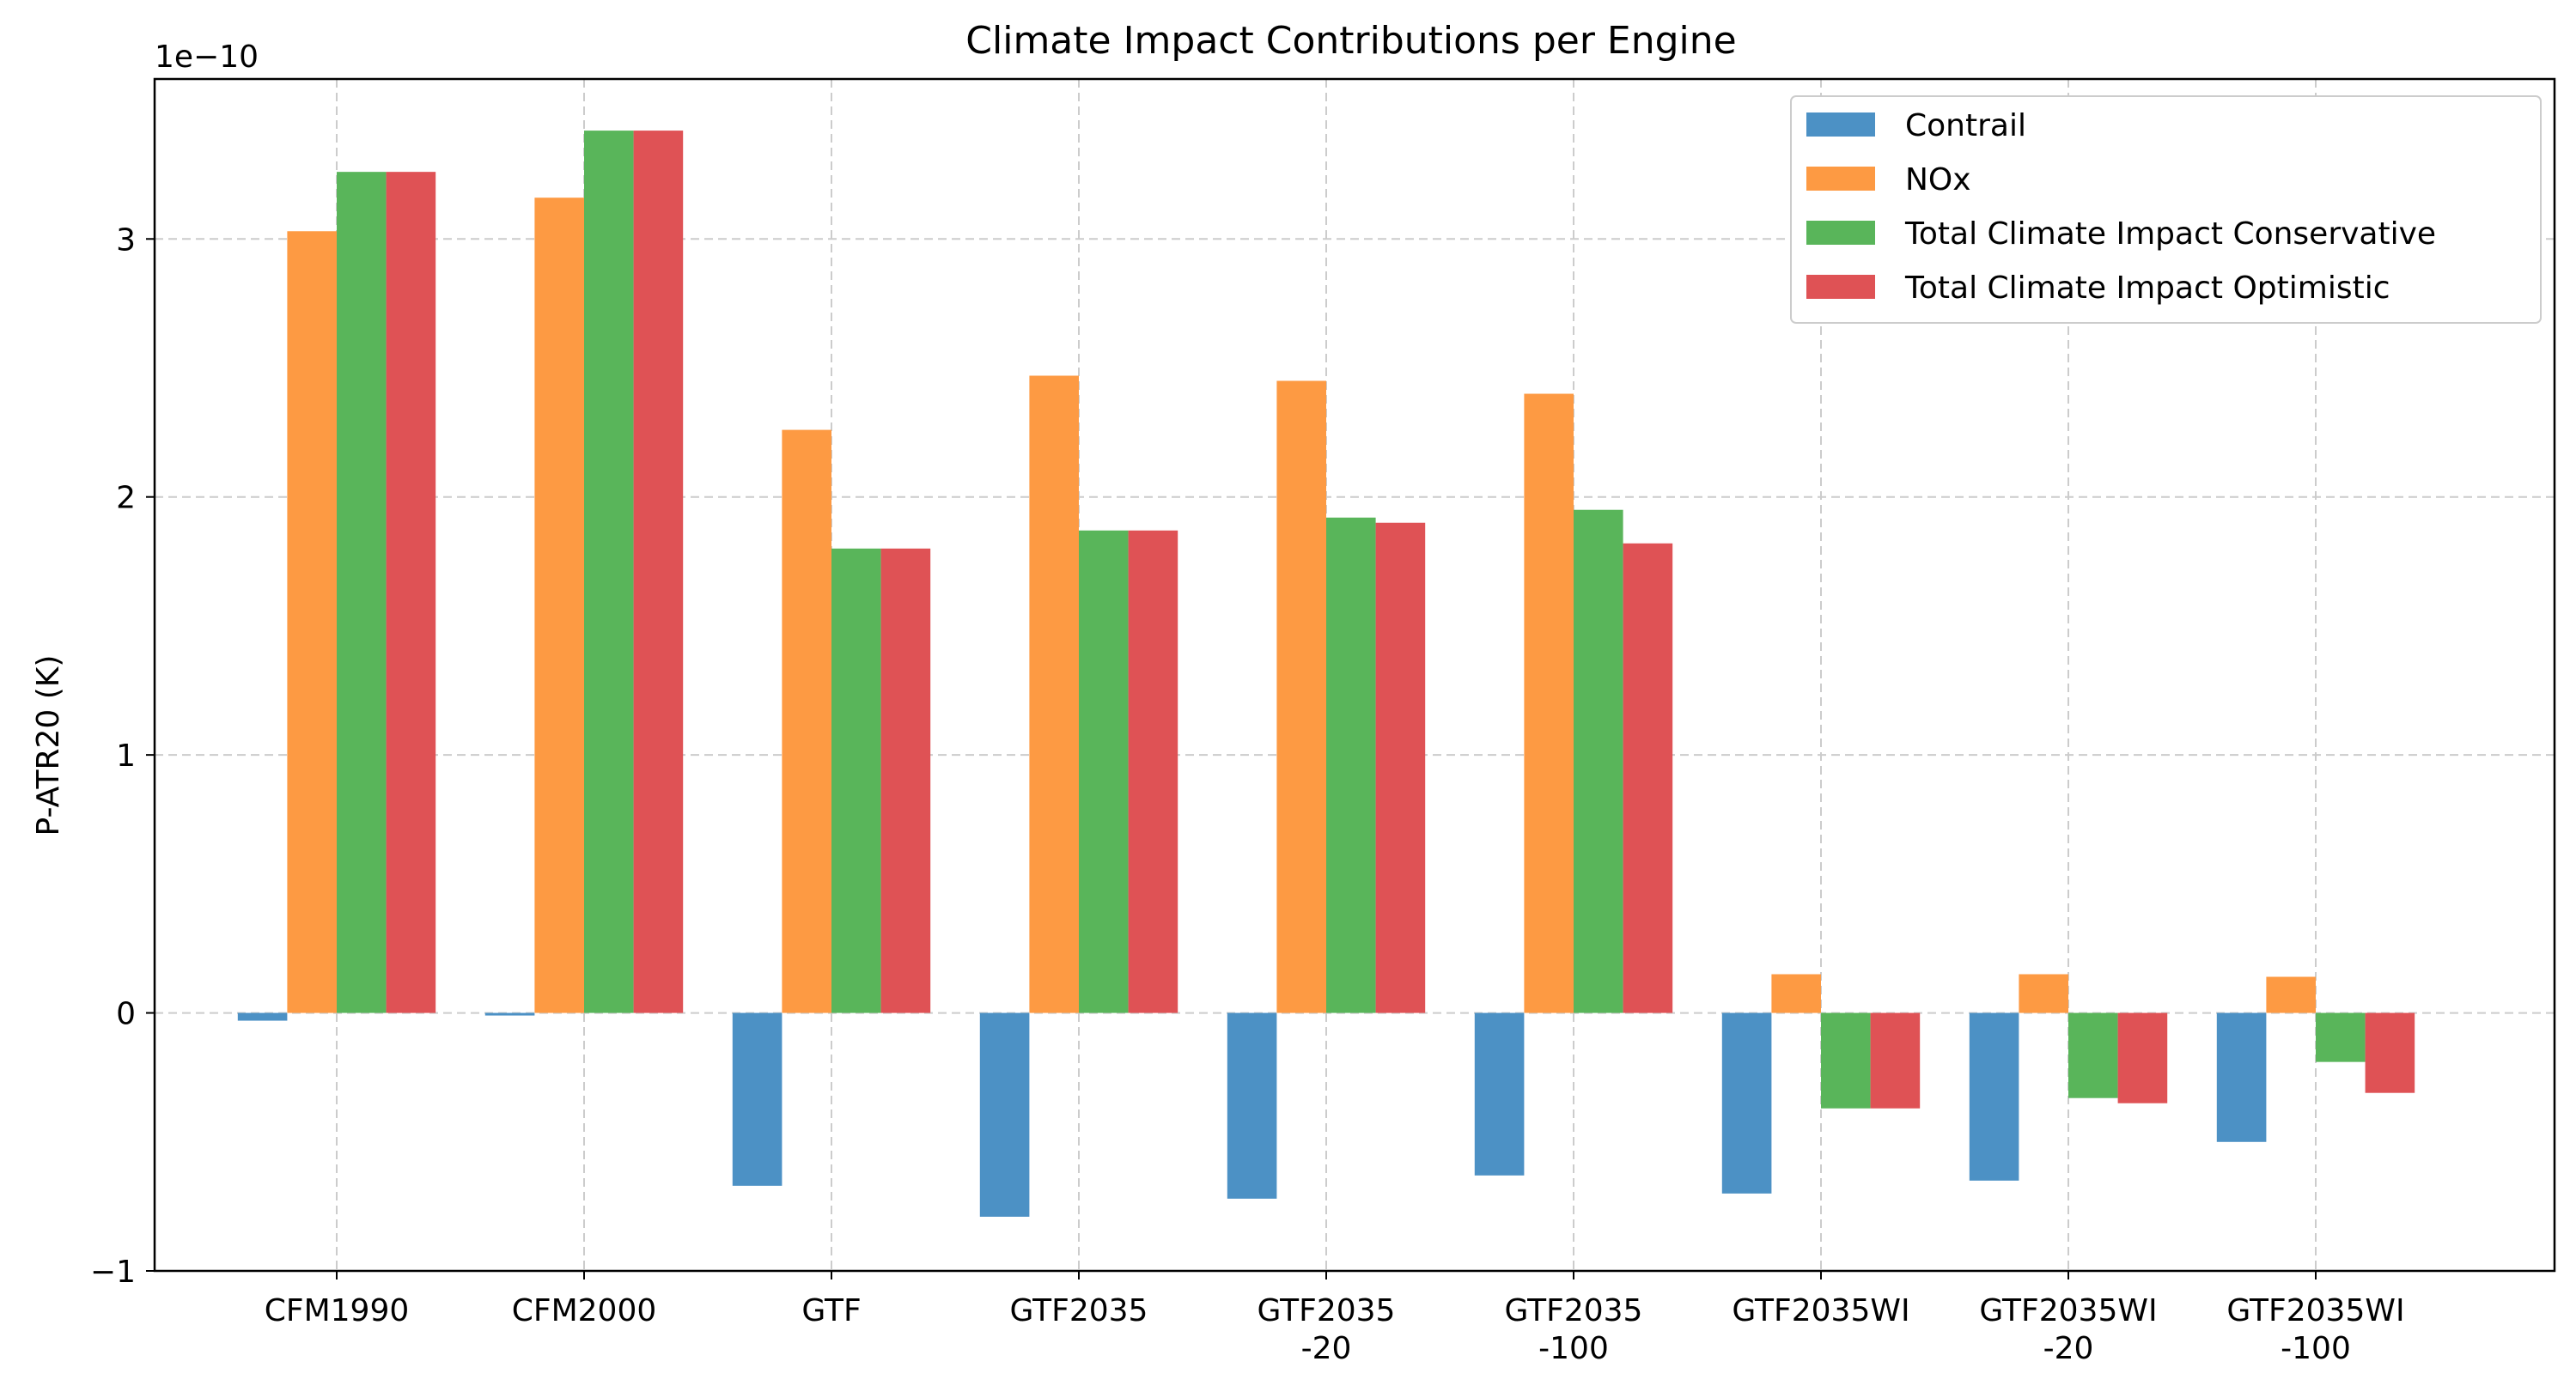  Describe the element at coordinates (1965, 125) in the screenshot. I see `legend-label: Contrail` at that location.